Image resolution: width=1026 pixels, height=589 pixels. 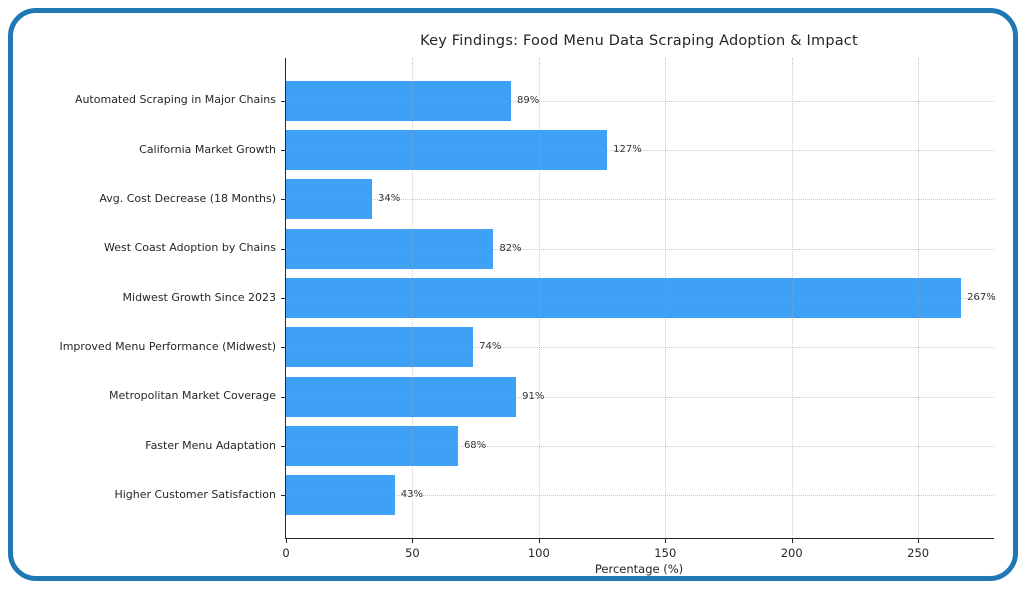 I want to click on category-label: Avg. Cost Decrease (18 Months), so click(x=187, y=198).